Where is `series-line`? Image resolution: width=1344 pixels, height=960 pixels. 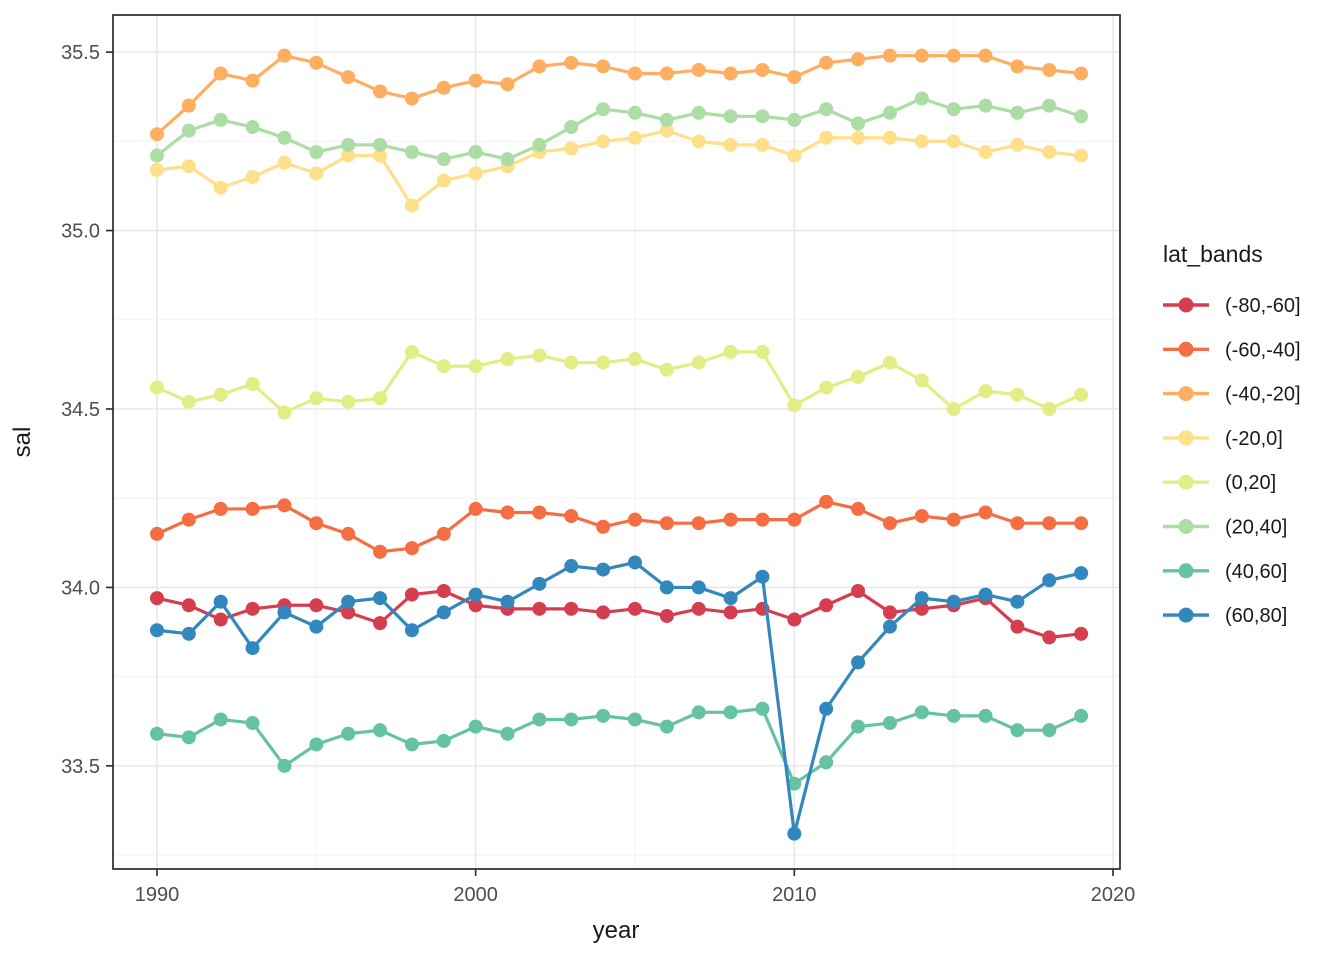
series-line is located at coordinates (619, 128).